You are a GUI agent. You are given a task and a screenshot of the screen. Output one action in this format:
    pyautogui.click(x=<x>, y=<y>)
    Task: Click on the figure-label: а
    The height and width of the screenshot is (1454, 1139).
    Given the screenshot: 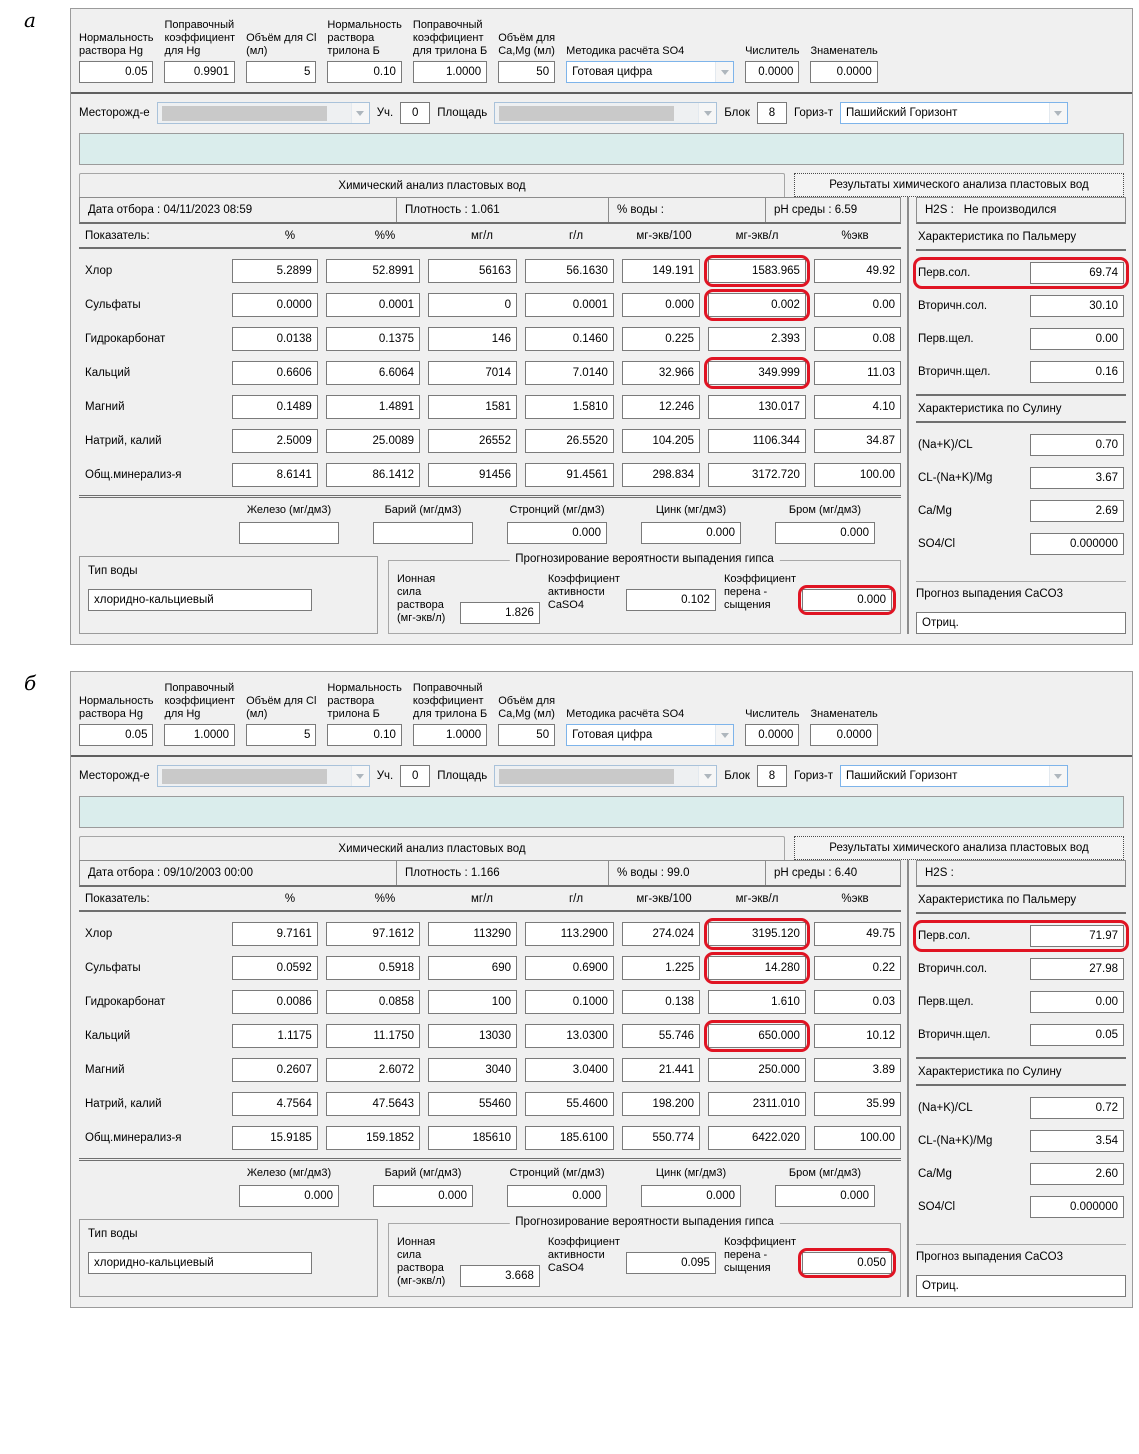 What is the action you would take?
    pyautogui.click(x=30, y=20)
    